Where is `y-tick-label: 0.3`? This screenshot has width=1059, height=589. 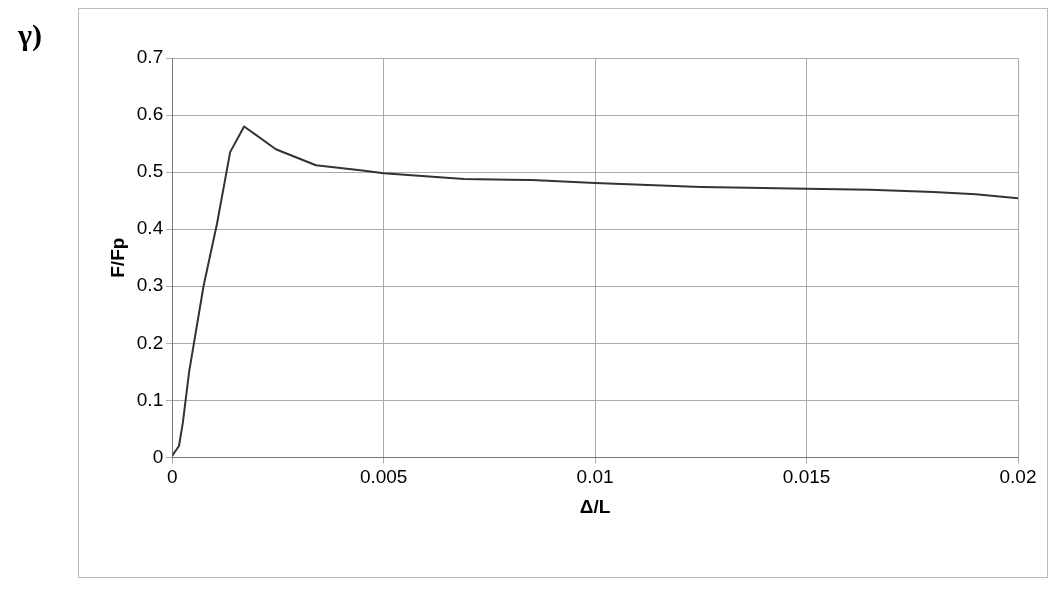
y-tick-label: 0.3 is located at coordinates (150, 285).